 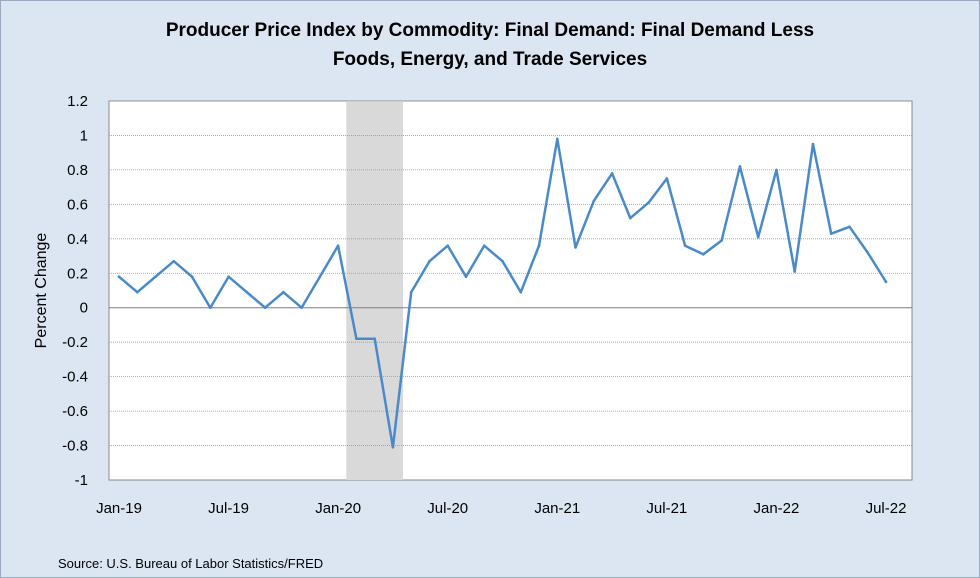 I want to click on y-tick-label: 1, so click(x=84, y=135).